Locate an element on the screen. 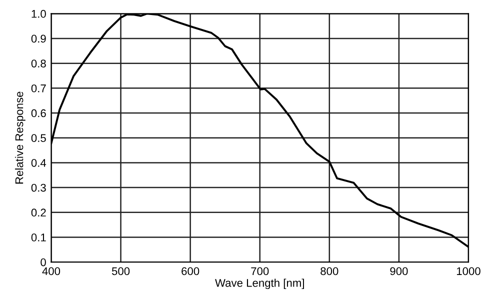 This screenshot has width=488, height=303. x-tick-label: 900 is located at coordinates (399, 271).